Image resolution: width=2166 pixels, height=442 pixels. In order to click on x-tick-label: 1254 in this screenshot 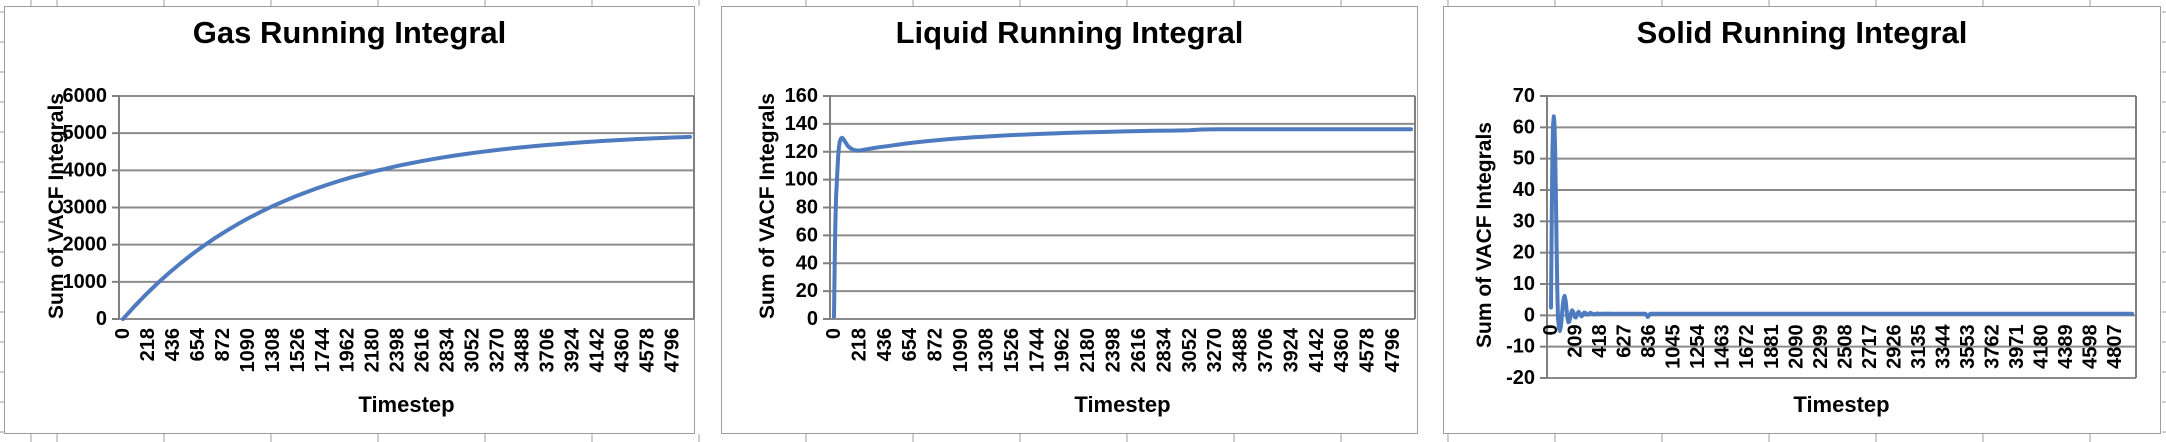, I will do `click(1698, 345)`.